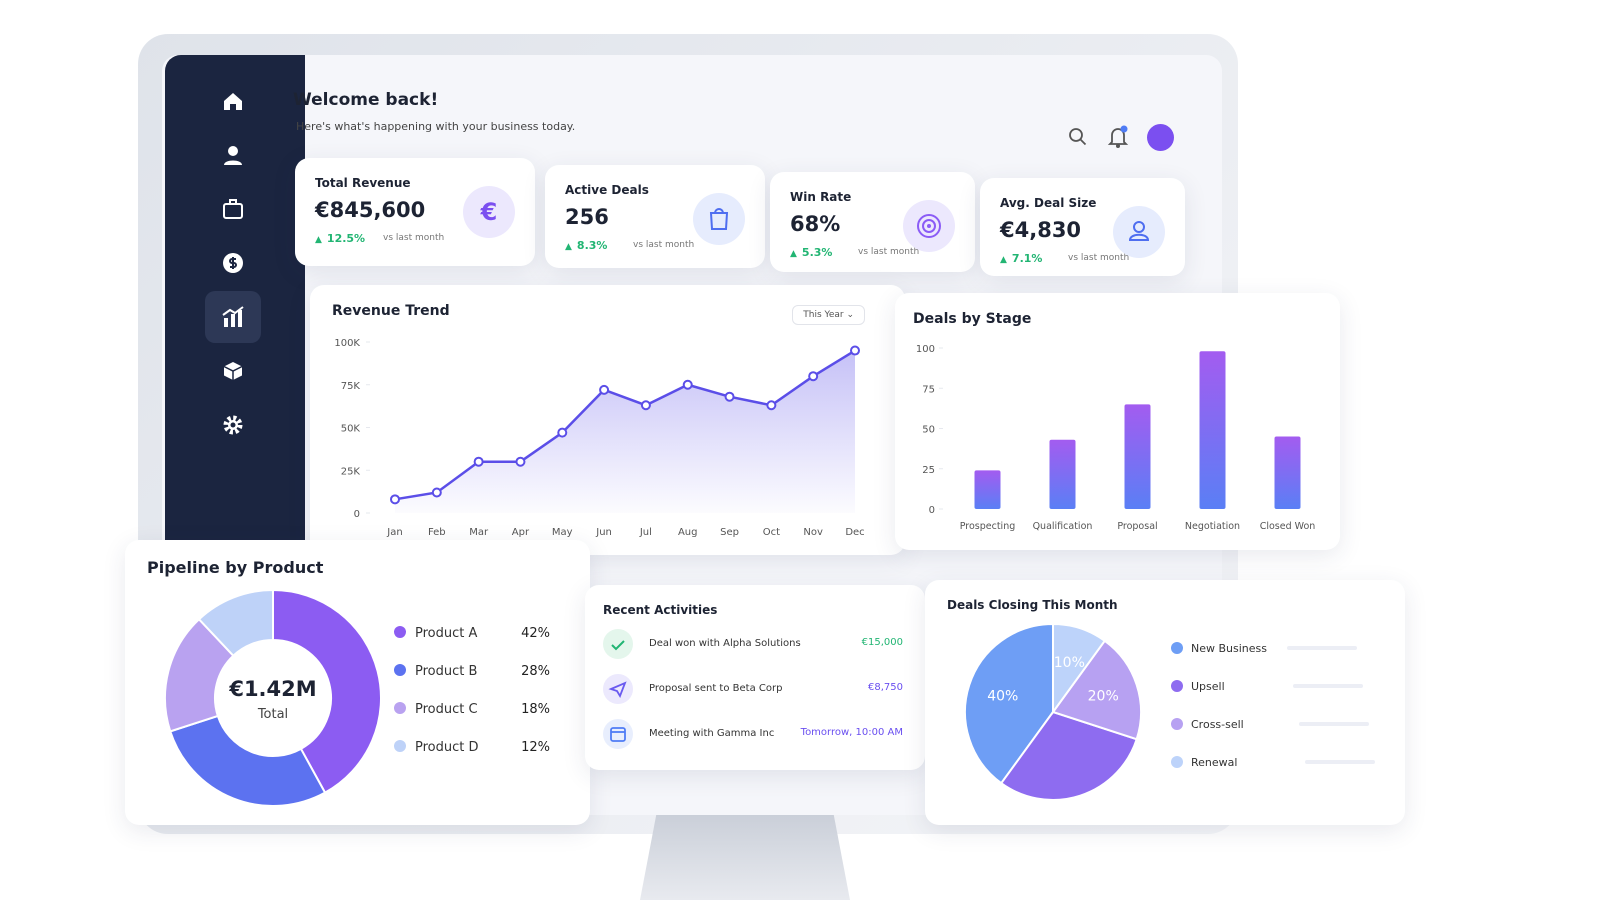 This screenshot has width=1600, height=900. Describe the element at coordinates (346, 238) in the screenshot. I see `change-value: 12.5%` at that location.